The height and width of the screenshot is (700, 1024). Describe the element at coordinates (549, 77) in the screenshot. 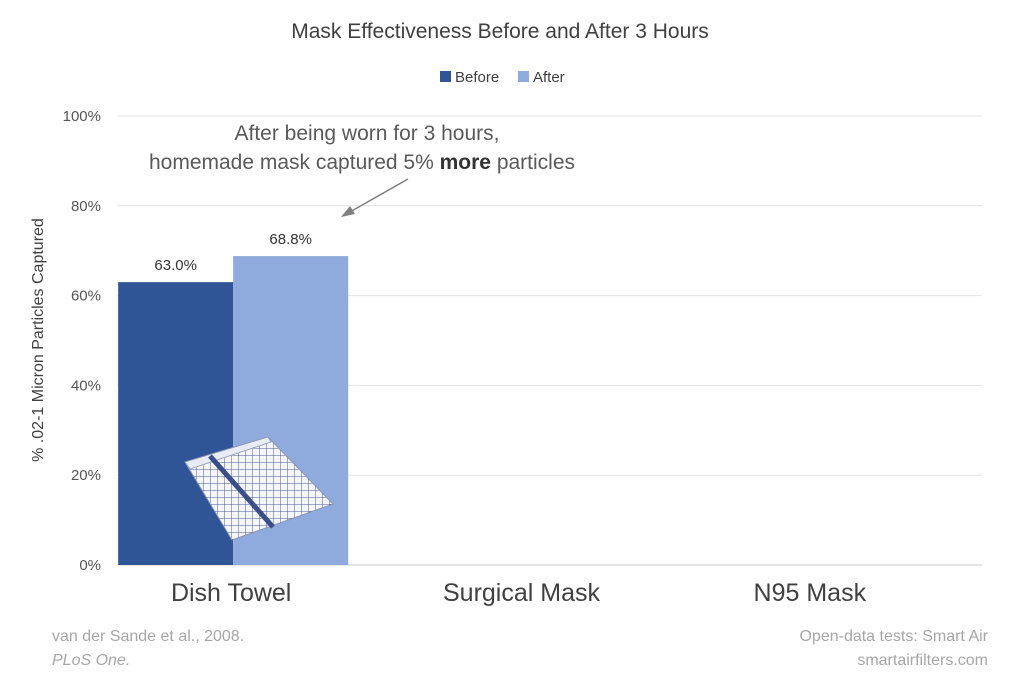

I see `legend-label-after: After` at that location.